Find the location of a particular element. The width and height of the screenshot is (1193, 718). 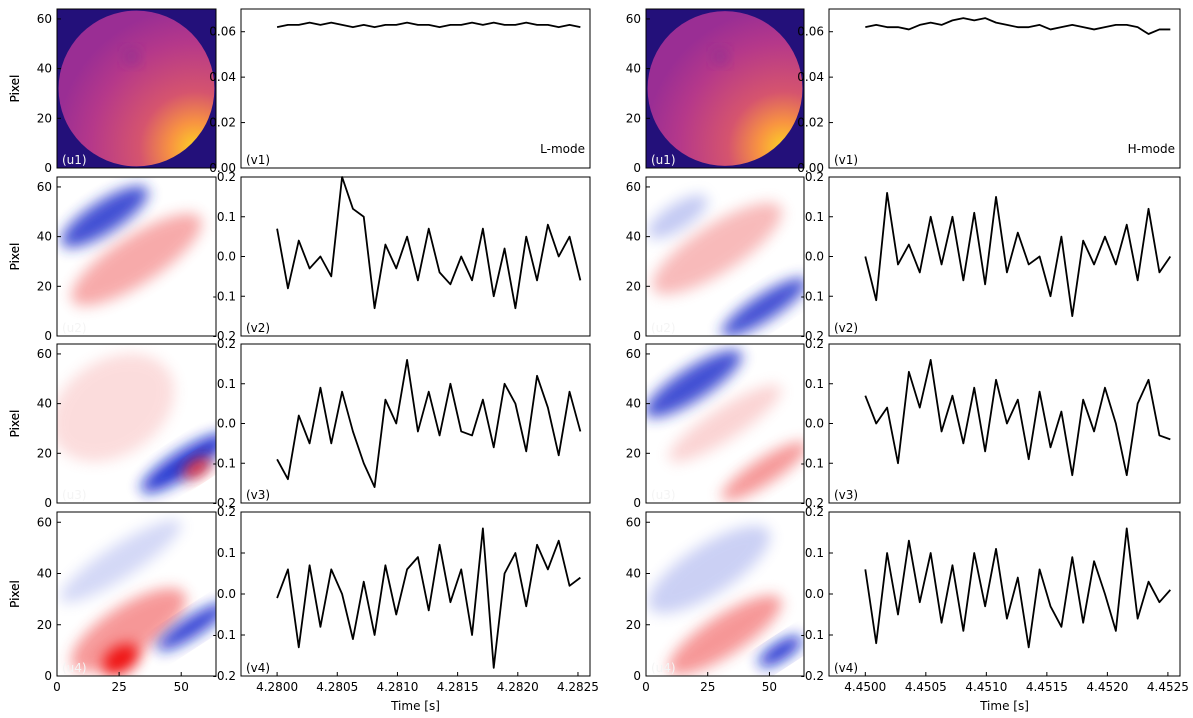

y-tick-label: -0.2 is located at coordinates (812, 676).